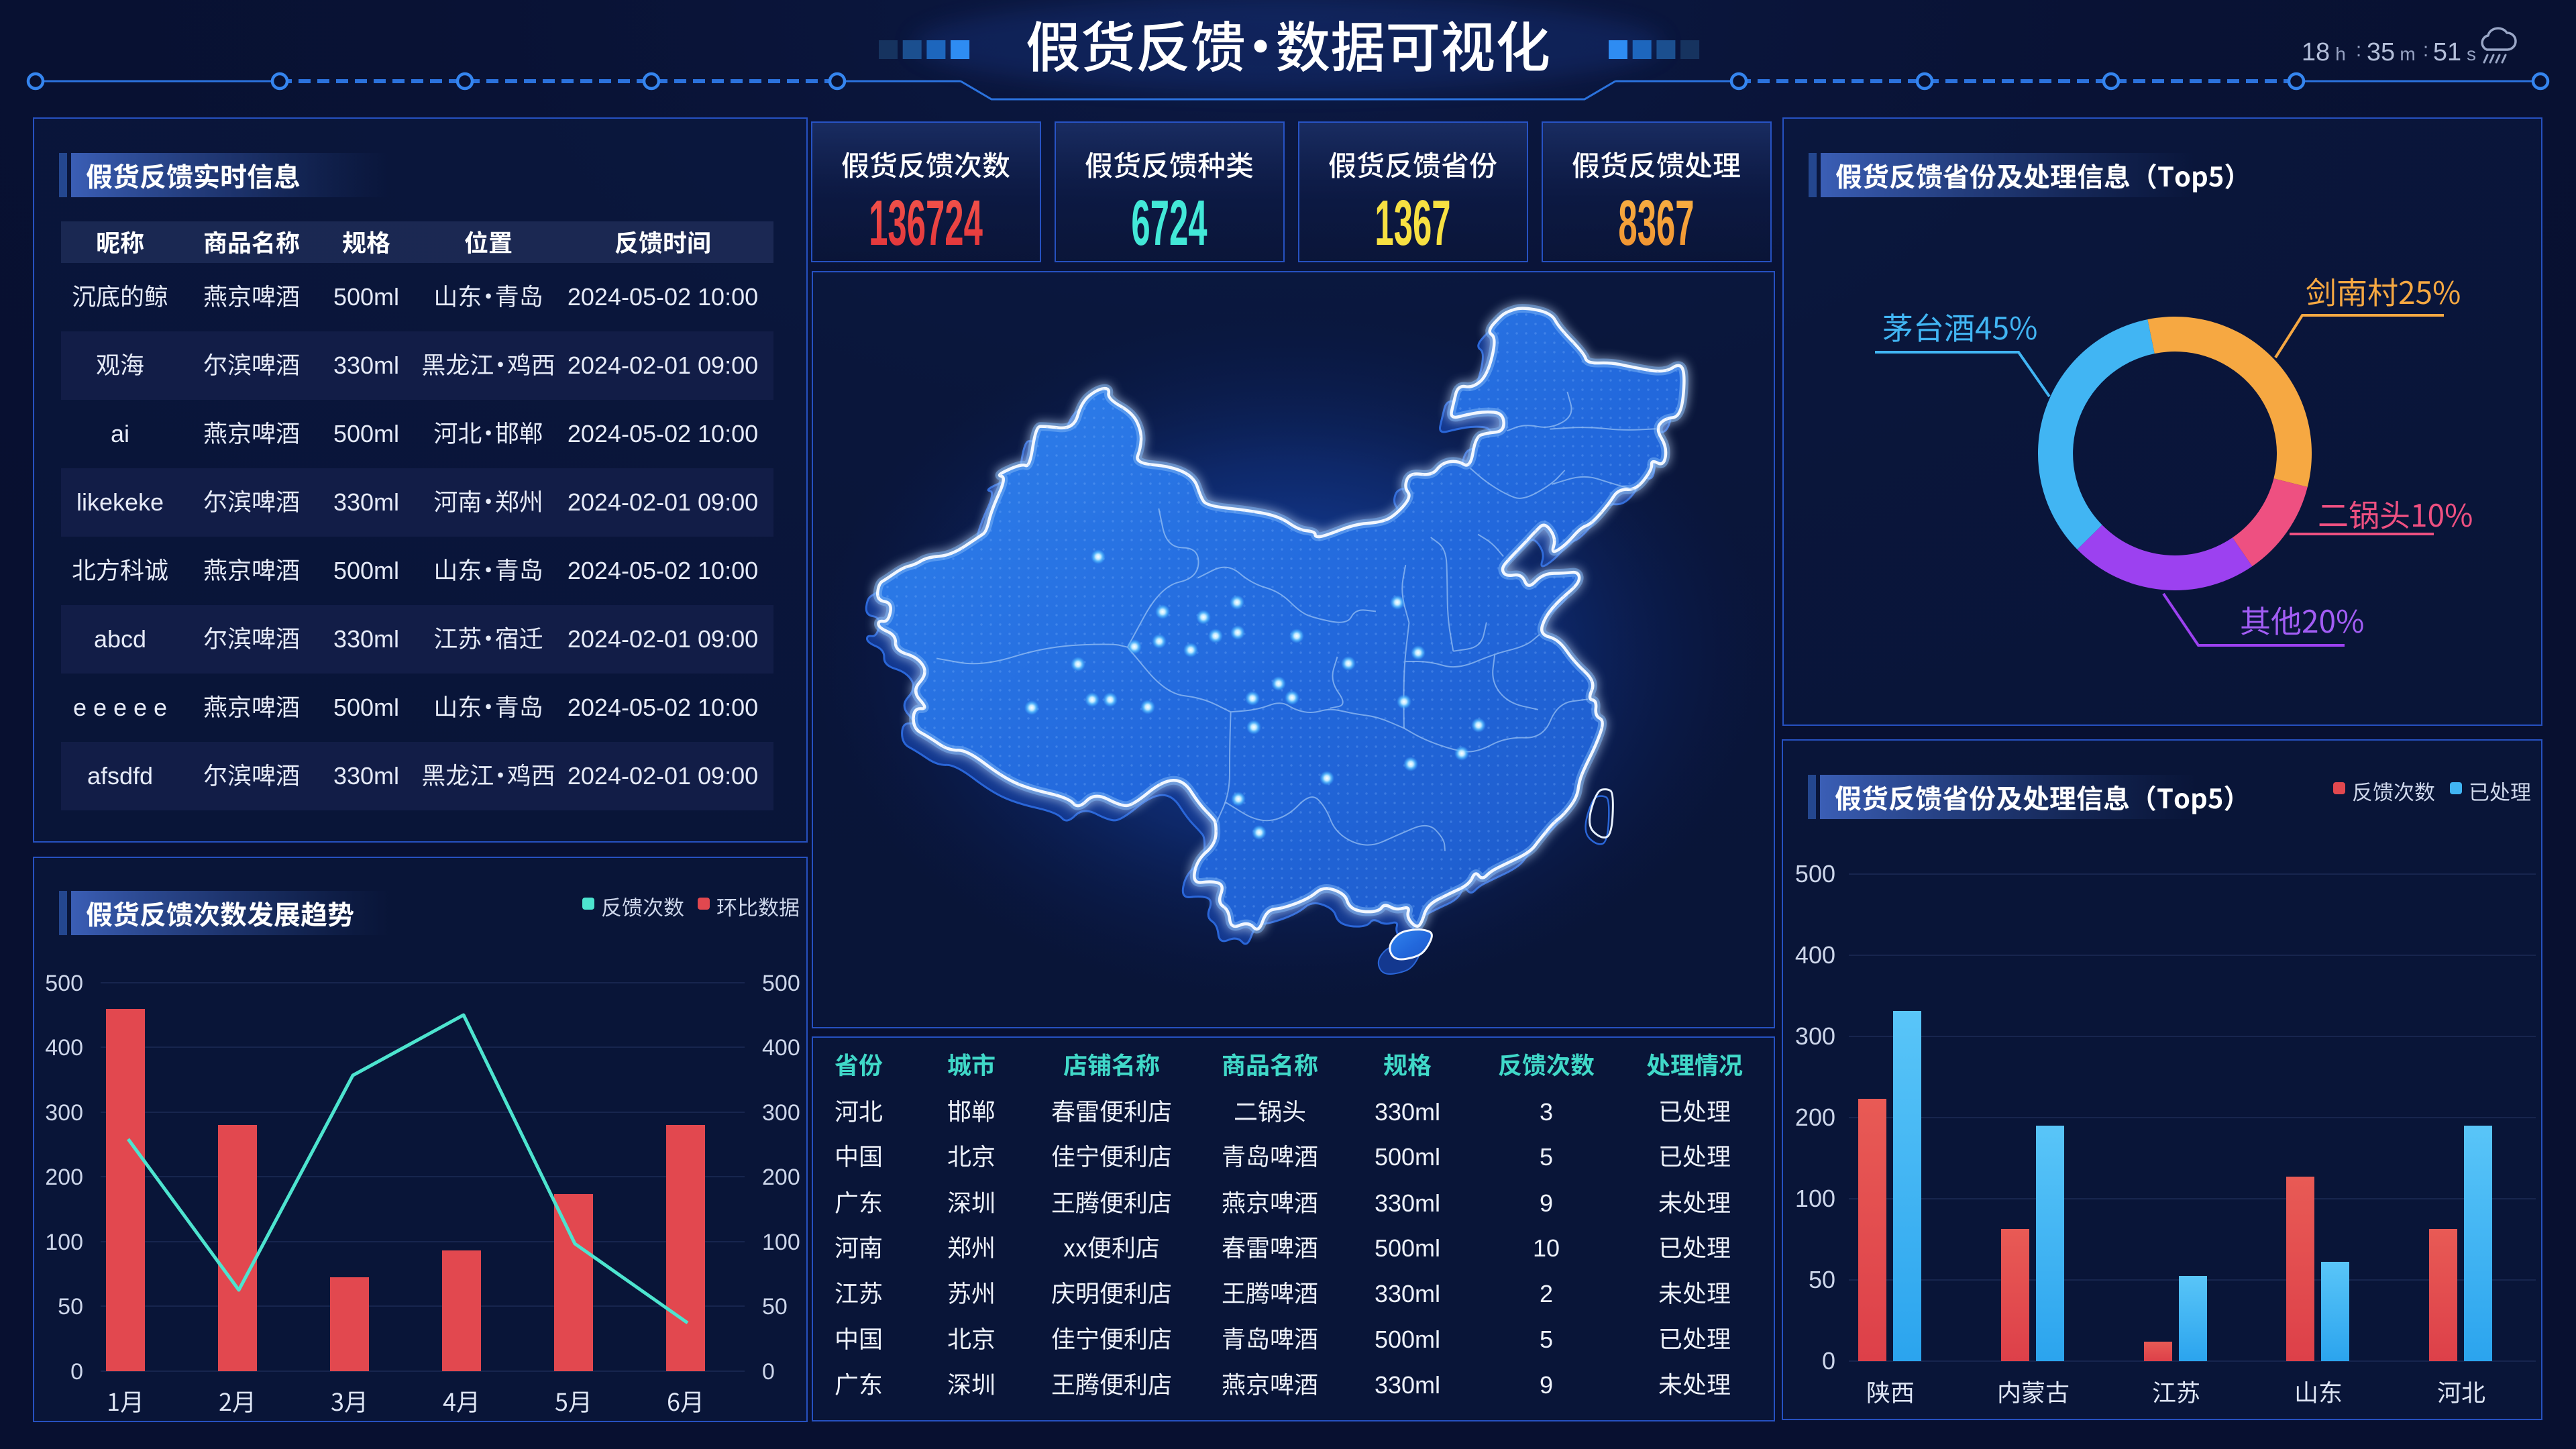  I want to click on svg-text: 3, so click(1546, 1112).